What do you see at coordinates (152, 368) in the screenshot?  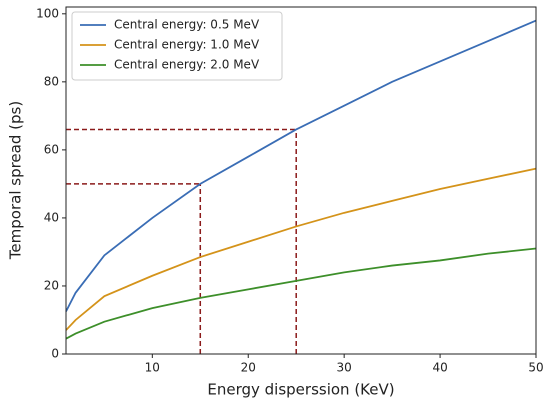 I see `x-tick-label: 10` at bounding box center [152, 368].